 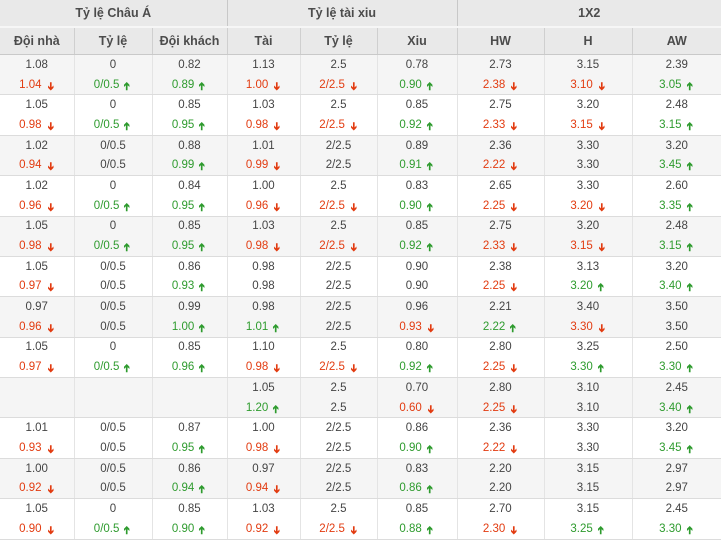 What do you see at coordinates (676, 64) in the screenshot?
I see `odds-cell: 2.39` at bounding box center [676, 64].